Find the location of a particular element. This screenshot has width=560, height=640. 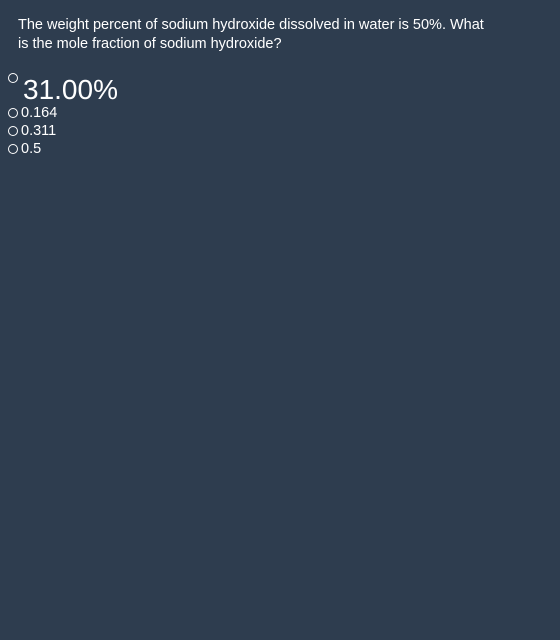

option-3: 0.311 is located at coordinates (63, 131).